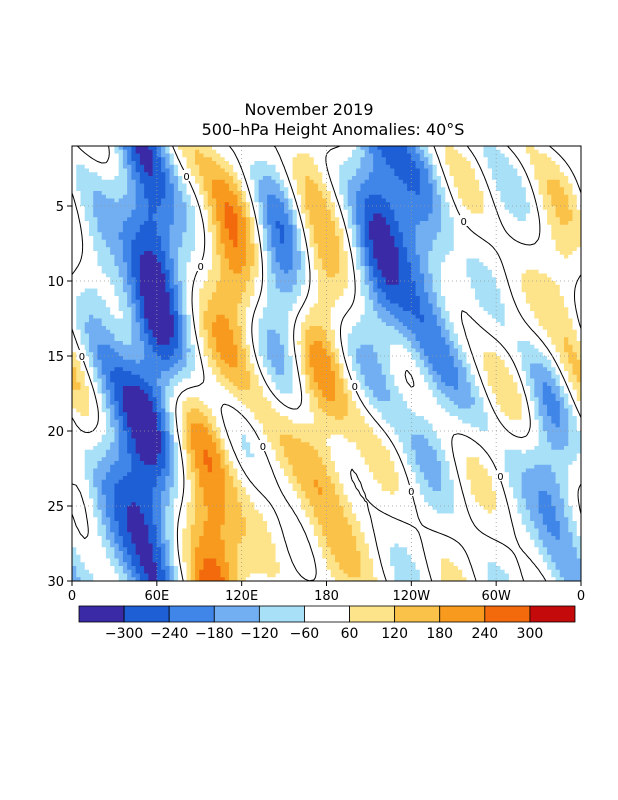 The image size is (618, 800). Describe the element at coordinates (55, 432) in the screenshot. I see `y-tick-label: 20` at that location.